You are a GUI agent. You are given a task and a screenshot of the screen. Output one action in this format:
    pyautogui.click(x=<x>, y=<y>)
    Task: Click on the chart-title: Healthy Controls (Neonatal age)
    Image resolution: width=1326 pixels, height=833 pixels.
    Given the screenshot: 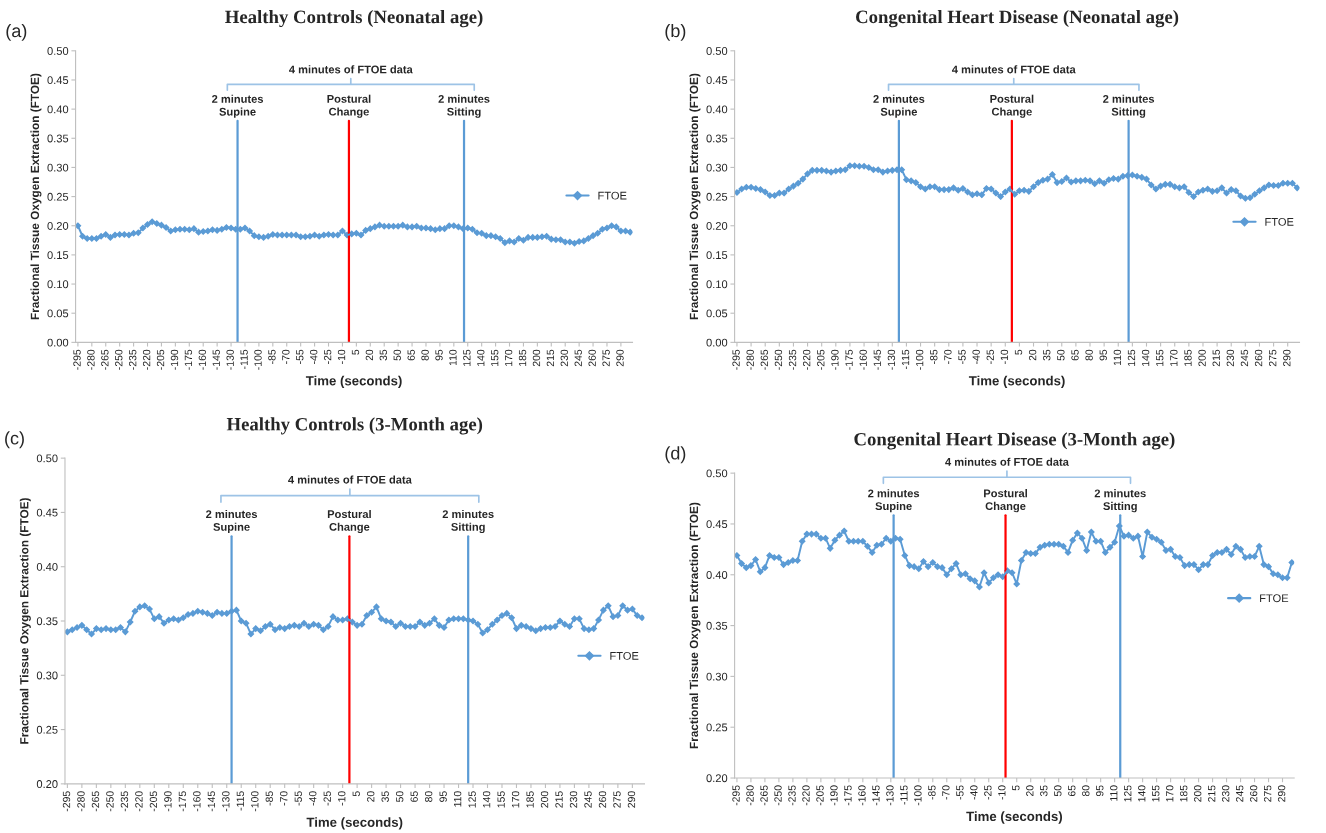 What is the action you would take?
    pyautogui.click(x=354, y=19)
    